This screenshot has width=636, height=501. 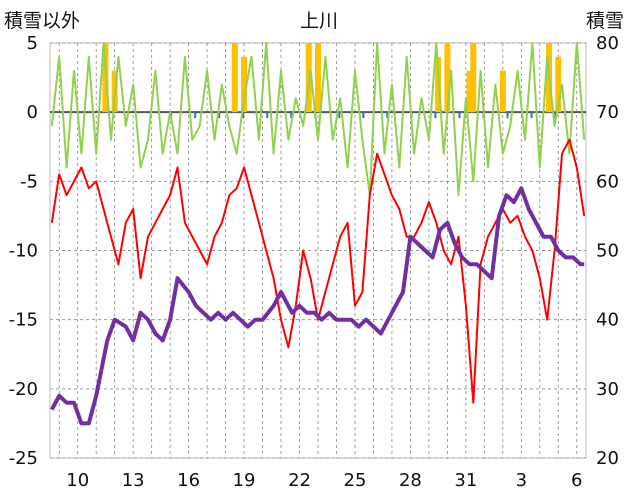 What do you see at coordinates (42, 21) in the screenshot?
I see `left-axis-title: 積雪以外` at bounding box center [42, 21].